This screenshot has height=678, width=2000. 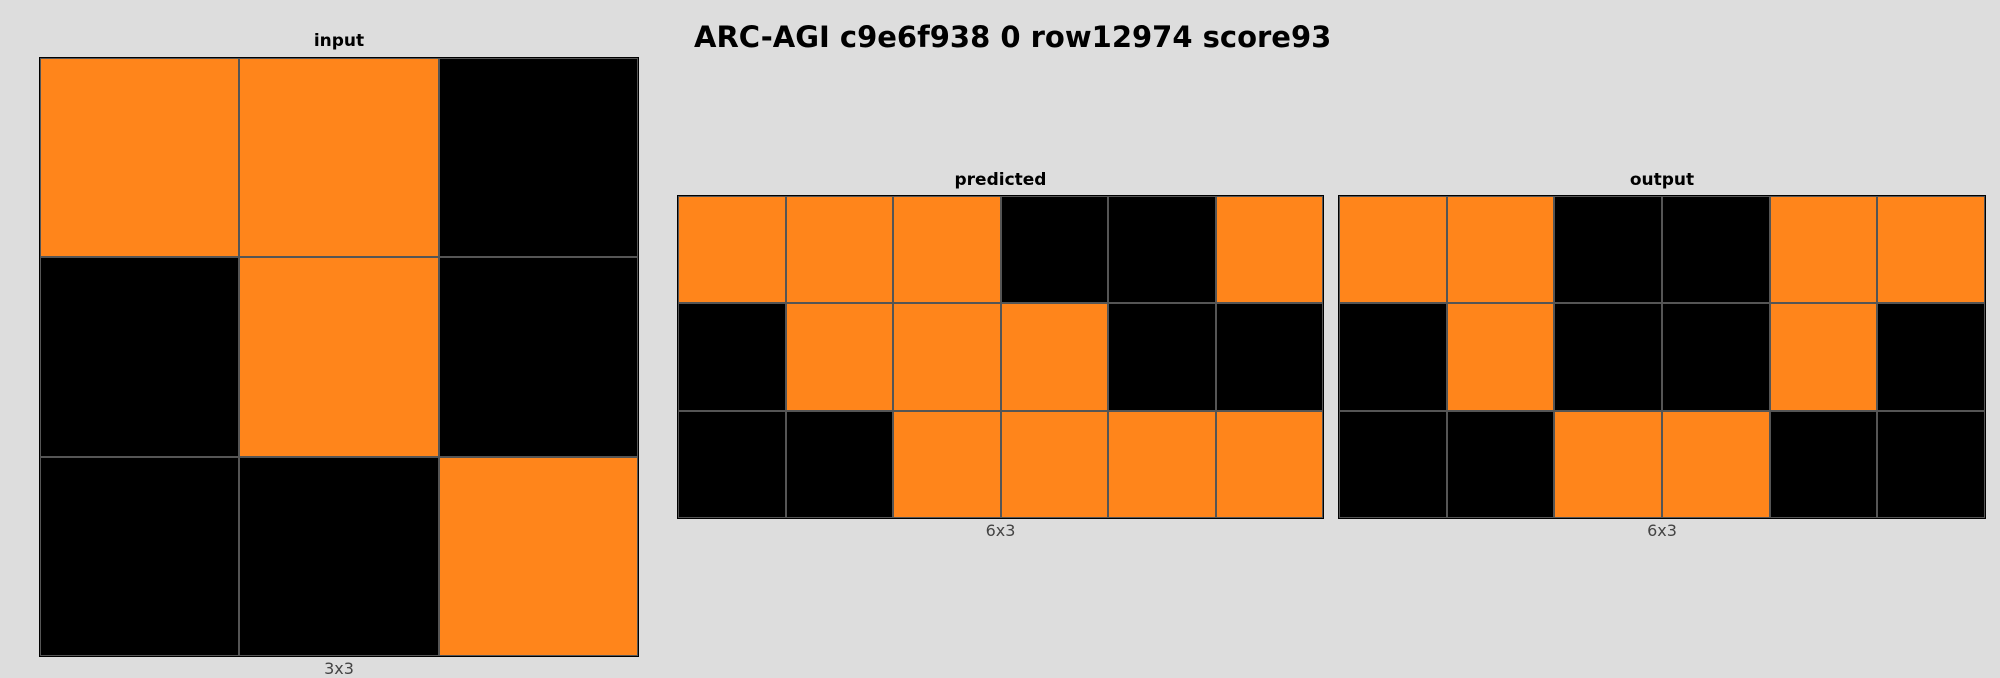 I want to click on input-dims: 3x3, so click(x=339, y=668).